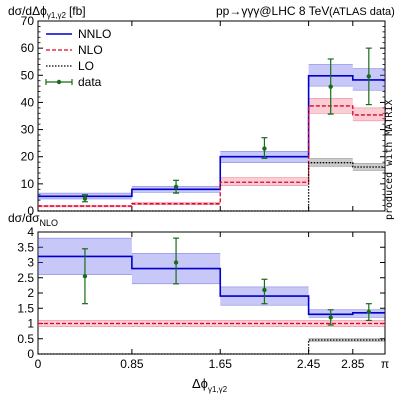  Describe the element at coordinates (28, 48) in the screenshot. I see `y-tick-label: 60` at that location.